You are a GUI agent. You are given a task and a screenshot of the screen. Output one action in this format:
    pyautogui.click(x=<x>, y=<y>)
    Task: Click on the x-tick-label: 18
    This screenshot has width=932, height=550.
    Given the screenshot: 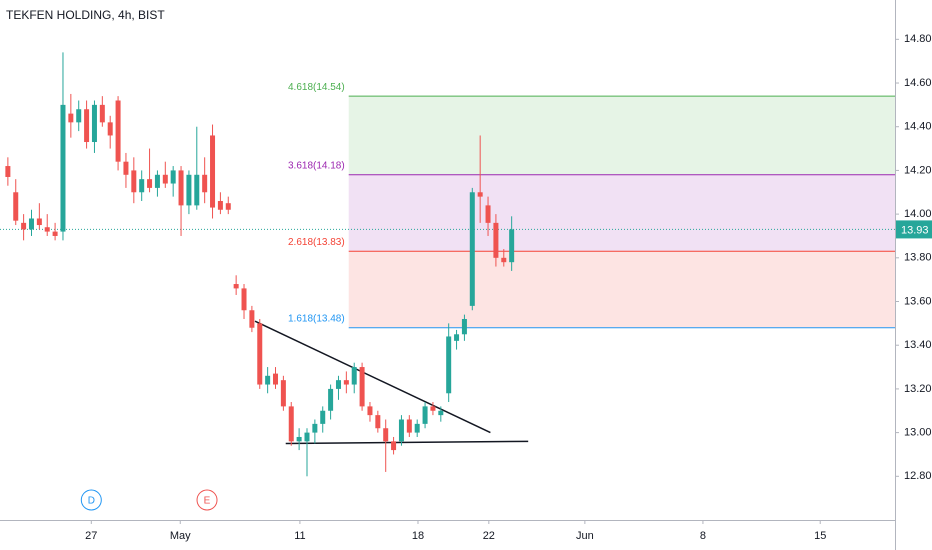 What is the action you would take?
    pyautogui.click(x=418, y=536)
    